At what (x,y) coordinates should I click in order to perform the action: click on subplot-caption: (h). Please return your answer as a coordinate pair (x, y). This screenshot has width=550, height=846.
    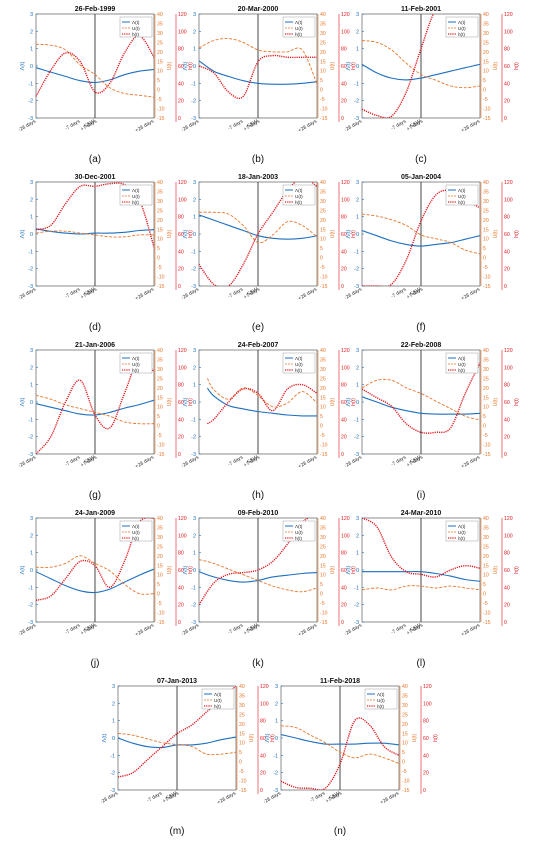
    Looking at the image, I should click on (258, 495).